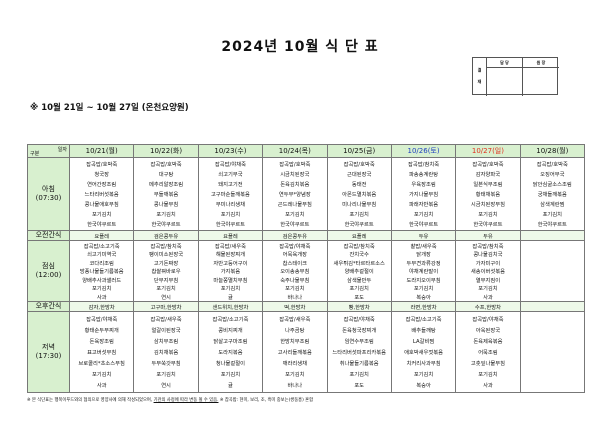  What do you see at coordinates (359, 331) in the screenshot?
I see `menu-item: 돈육청국장찌개` at bounding box center [359, 331].